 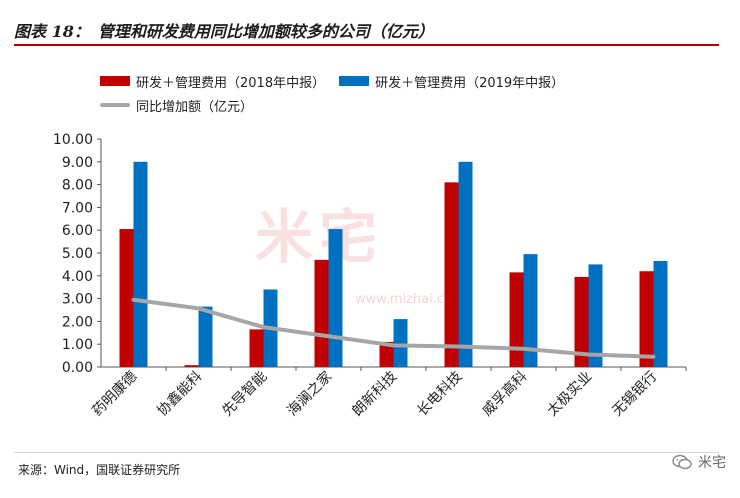 I want to click on wechat-icon, so click(x=682, y=462).